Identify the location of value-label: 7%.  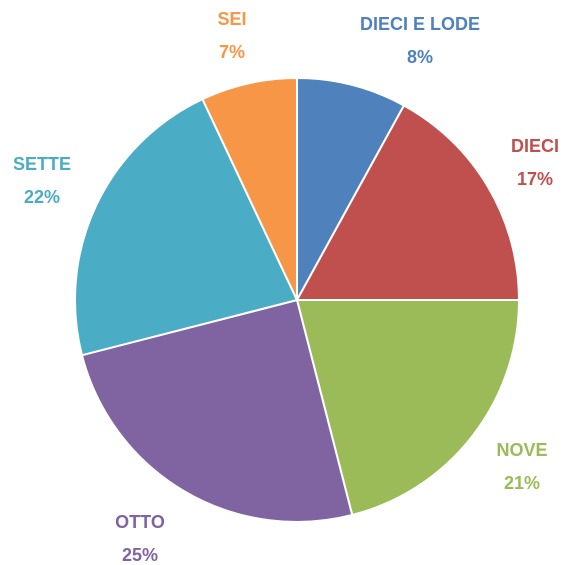
(232, 52).